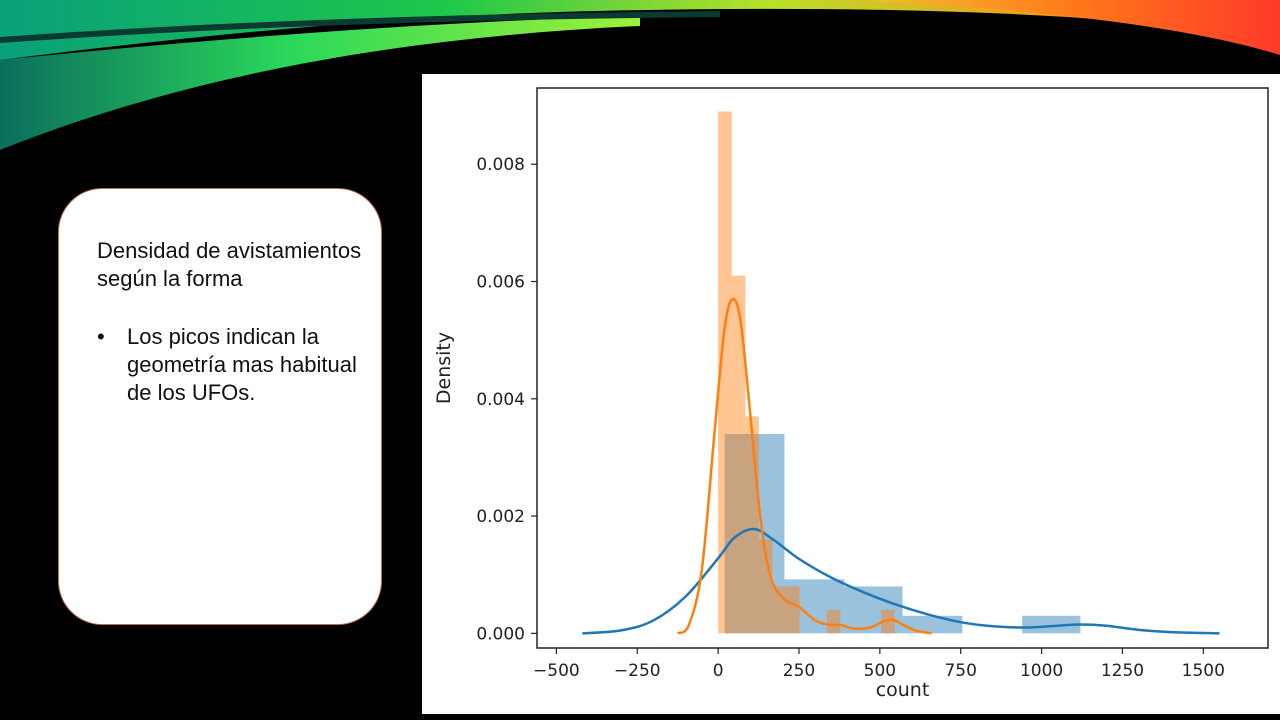 The image size is (1280, 720). Describe the element at coordinates (903, 690) in the screenshot. I see `x-axis-label: count` at that location.